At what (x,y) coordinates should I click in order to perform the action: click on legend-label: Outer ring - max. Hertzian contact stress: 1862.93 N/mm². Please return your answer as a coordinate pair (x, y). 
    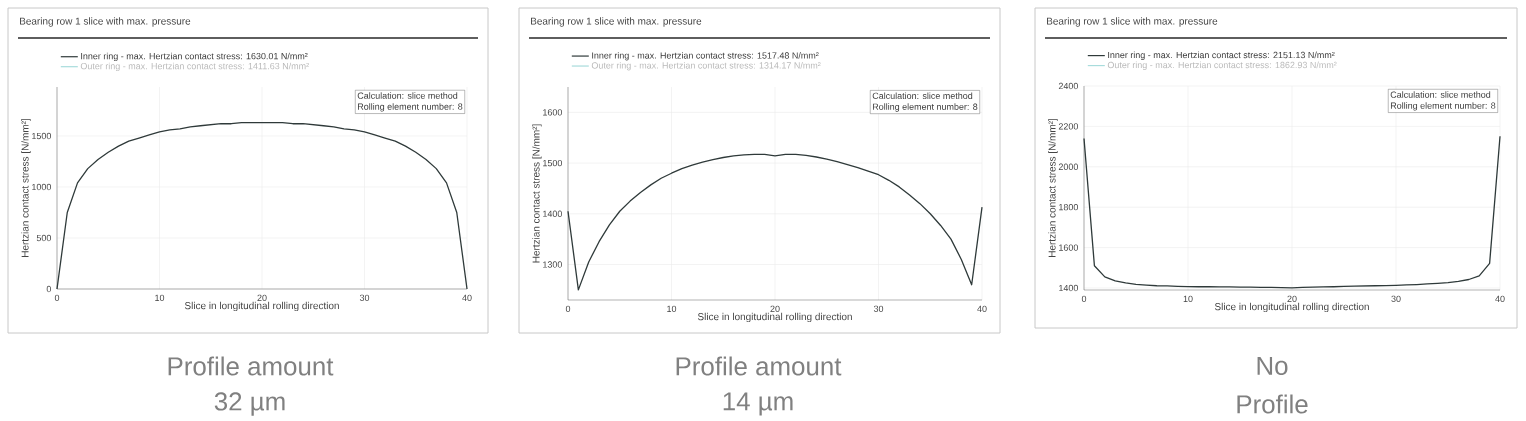
    Looking at the image, I should click on (1222, 65).